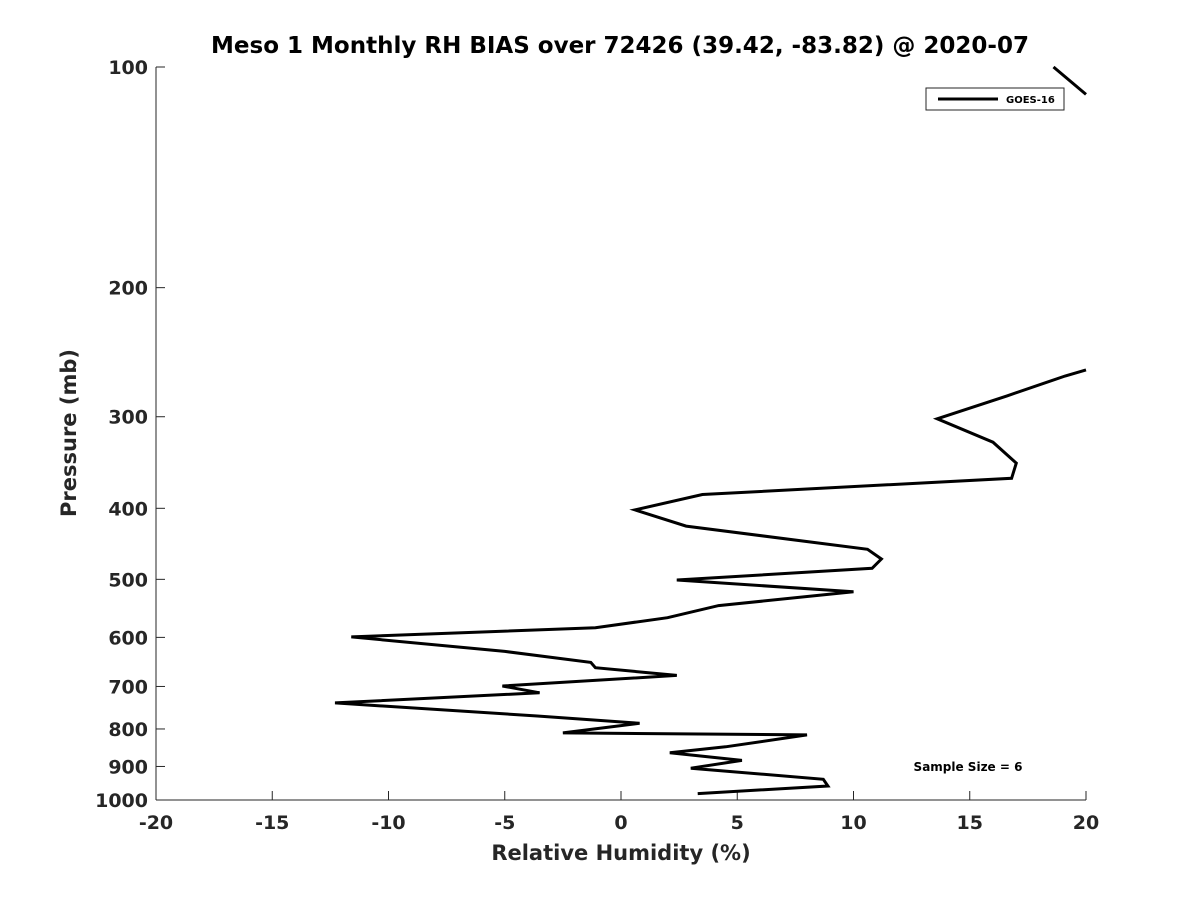 The image size is (1200, 900). What do you see at coordinates (1069, 80) in the screenshot?
I see `series-line-goes-16-upper-segment` at bounding box center [1069, 80].